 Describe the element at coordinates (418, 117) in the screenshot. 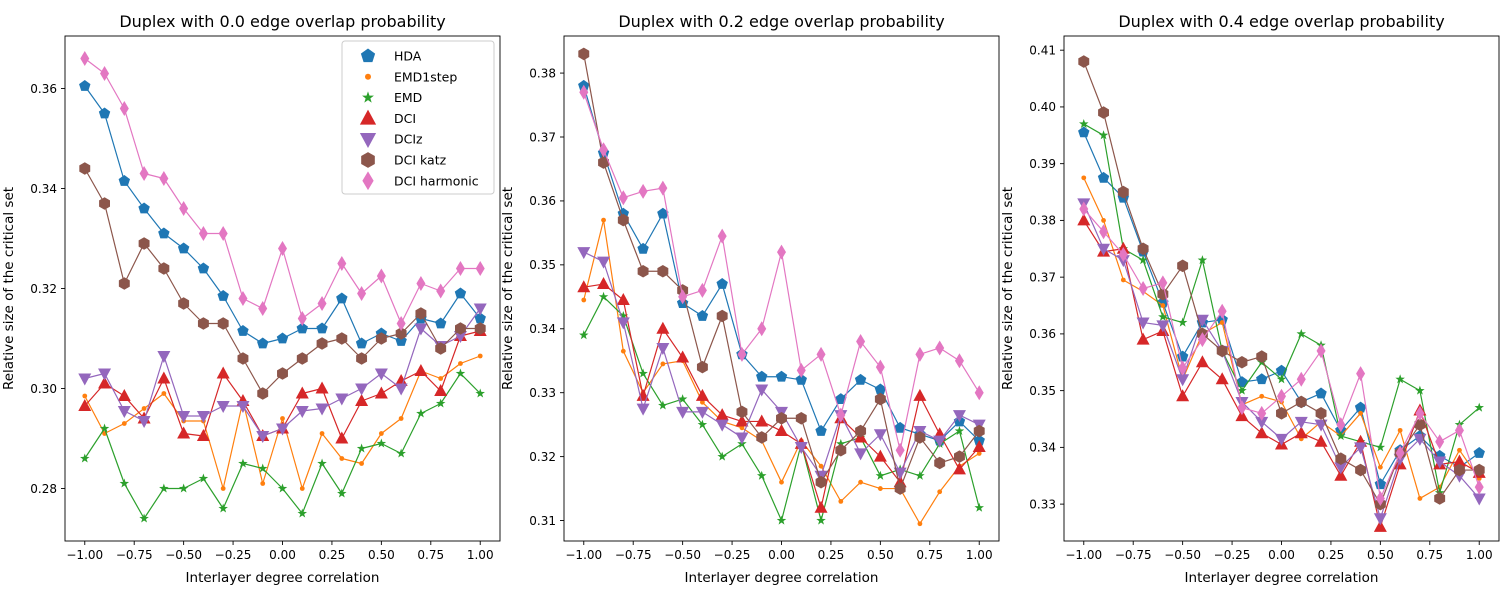

I see `legend-box` at that location.